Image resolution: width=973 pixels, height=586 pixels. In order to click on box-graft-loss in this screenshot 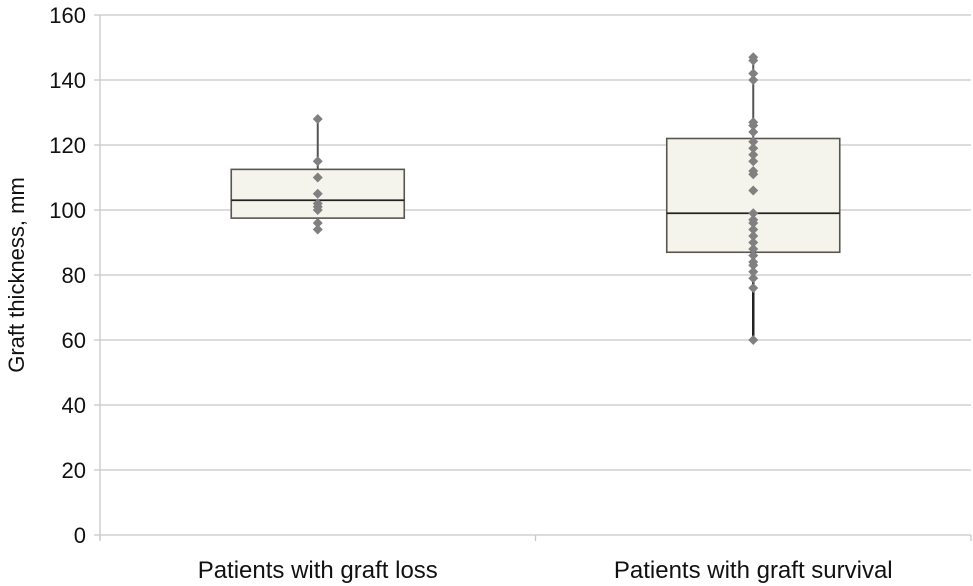, I will do `click(318, 174)`.